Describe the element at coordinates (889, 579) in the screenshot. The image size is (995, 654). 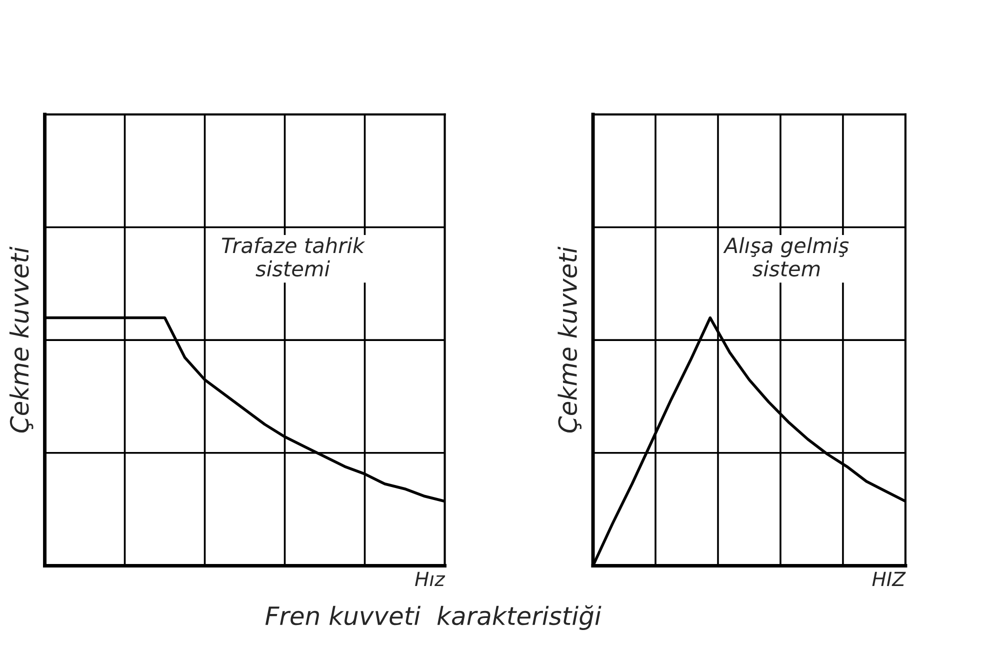
I see `x-axis-title: HIZ` at that location.